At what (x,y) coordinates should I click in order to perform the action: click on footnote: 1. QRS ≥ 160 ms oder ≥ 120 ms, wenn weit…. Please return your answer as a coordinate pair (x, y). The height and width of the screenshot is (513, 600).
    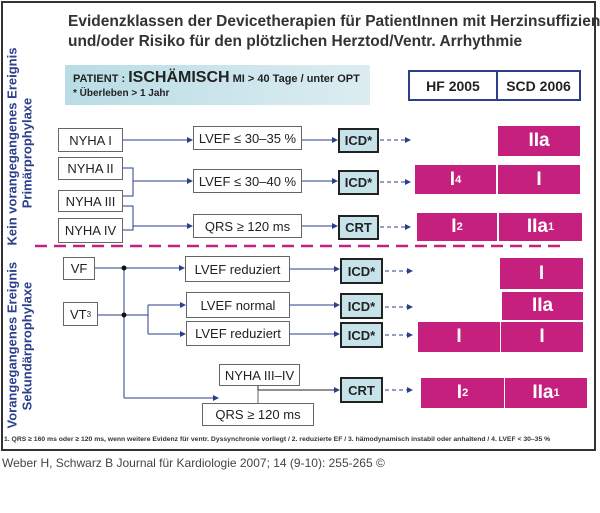
    Looking at the image, I should click on (277, 439).